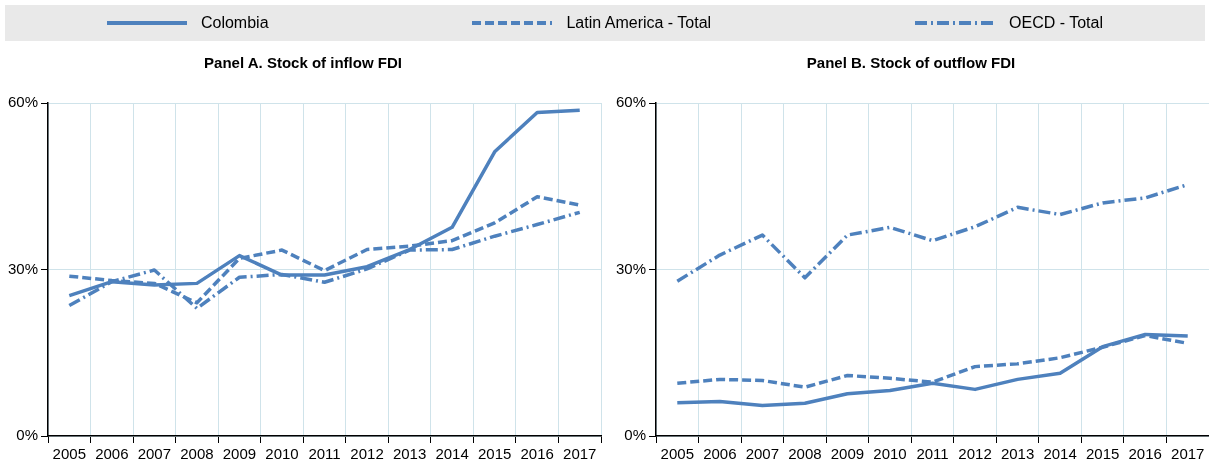  Describe the element at coordinates (639, 23) in the screenshot. I see `legend-label: Latin America - Total` at that location.